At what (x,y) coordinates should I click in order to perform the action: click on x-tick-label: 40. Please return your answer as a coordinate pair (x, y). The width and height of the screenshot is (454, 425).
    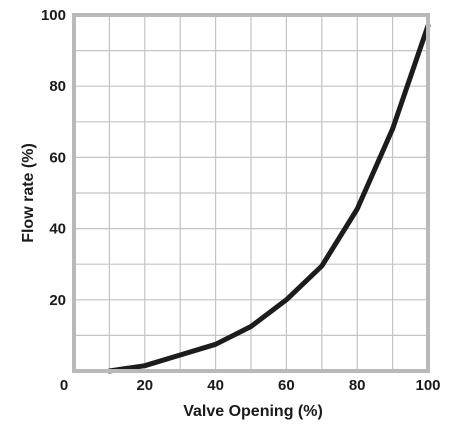
    Looking at the image, I should click on (215, 385).